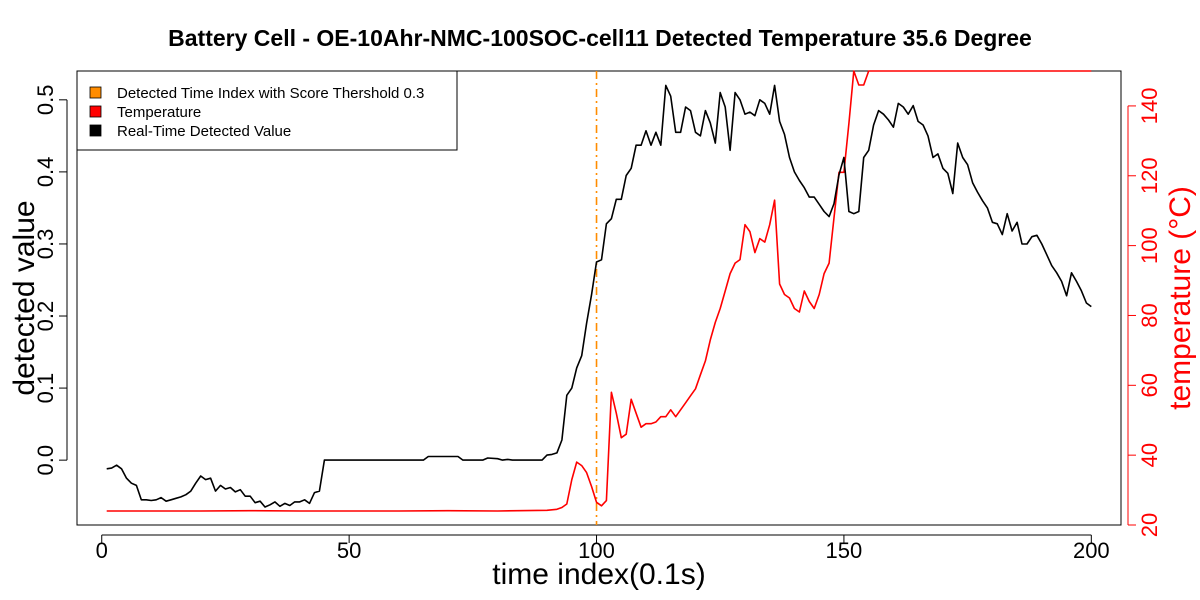 The width and height of the screenshot is (1200, 600). I want to click on x-tick-label: 200, so click(1091, 550).